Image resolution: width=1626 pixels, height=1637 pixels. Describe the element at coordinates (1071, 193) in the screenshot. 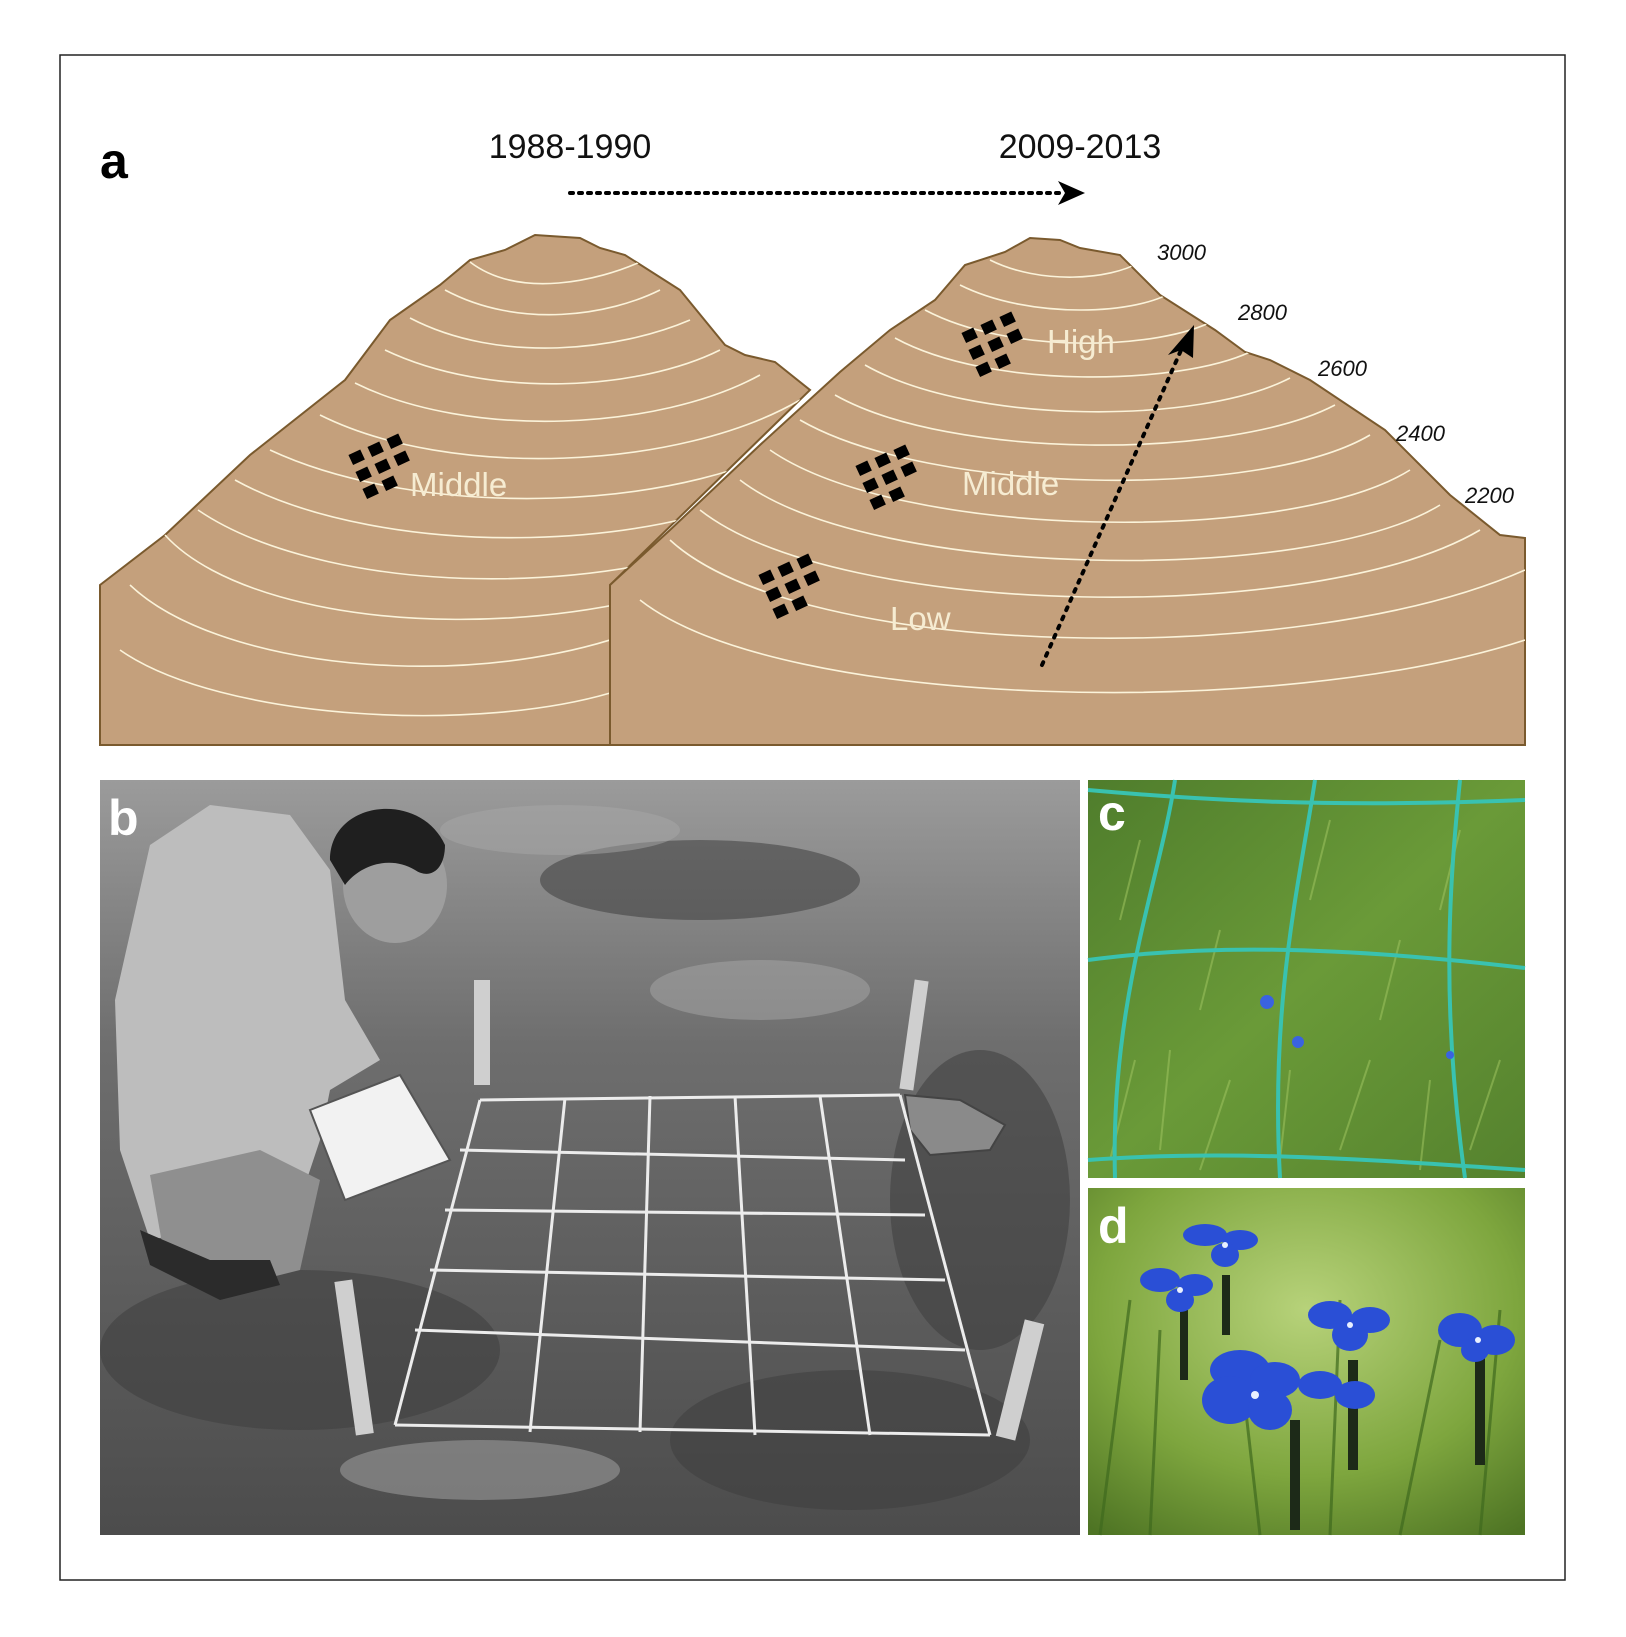

I see `time-arrow-head-icon` at that location.